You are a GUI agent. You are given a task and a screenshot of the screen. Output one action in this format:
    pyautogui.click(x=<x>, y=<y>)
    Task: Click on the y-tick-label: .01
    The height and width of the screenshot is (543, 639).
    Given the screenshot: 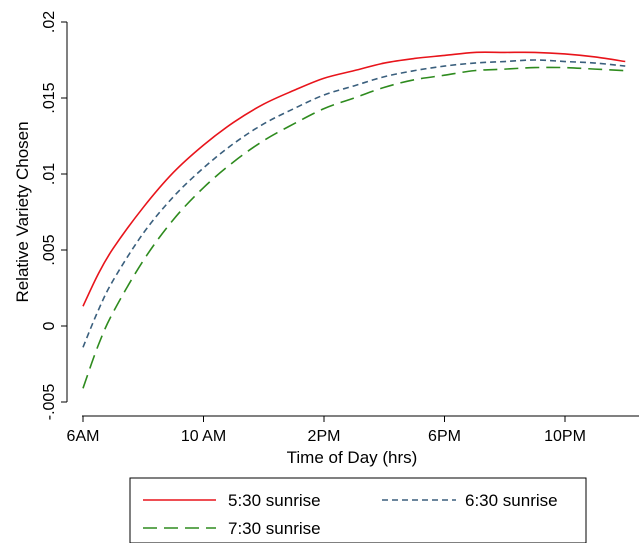 What is the action you would take?
    pyautogui.click(x=49, y=174)
    